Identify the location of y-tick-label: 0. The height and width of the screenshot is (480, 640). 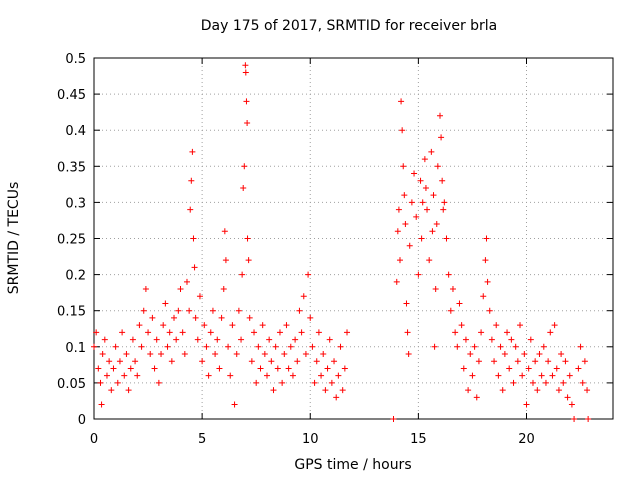
(82, 420).